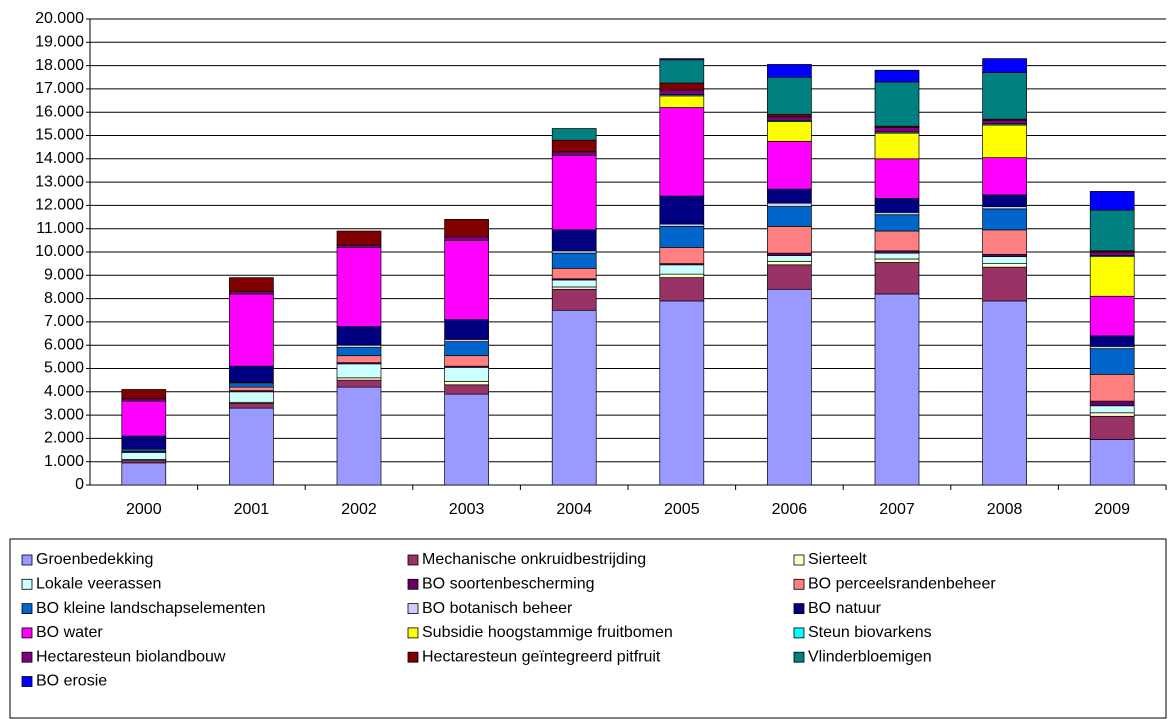  Describe the element at coordinates (71, 681) in the screenshot. I see `legend-label: BO erosie` at that location.